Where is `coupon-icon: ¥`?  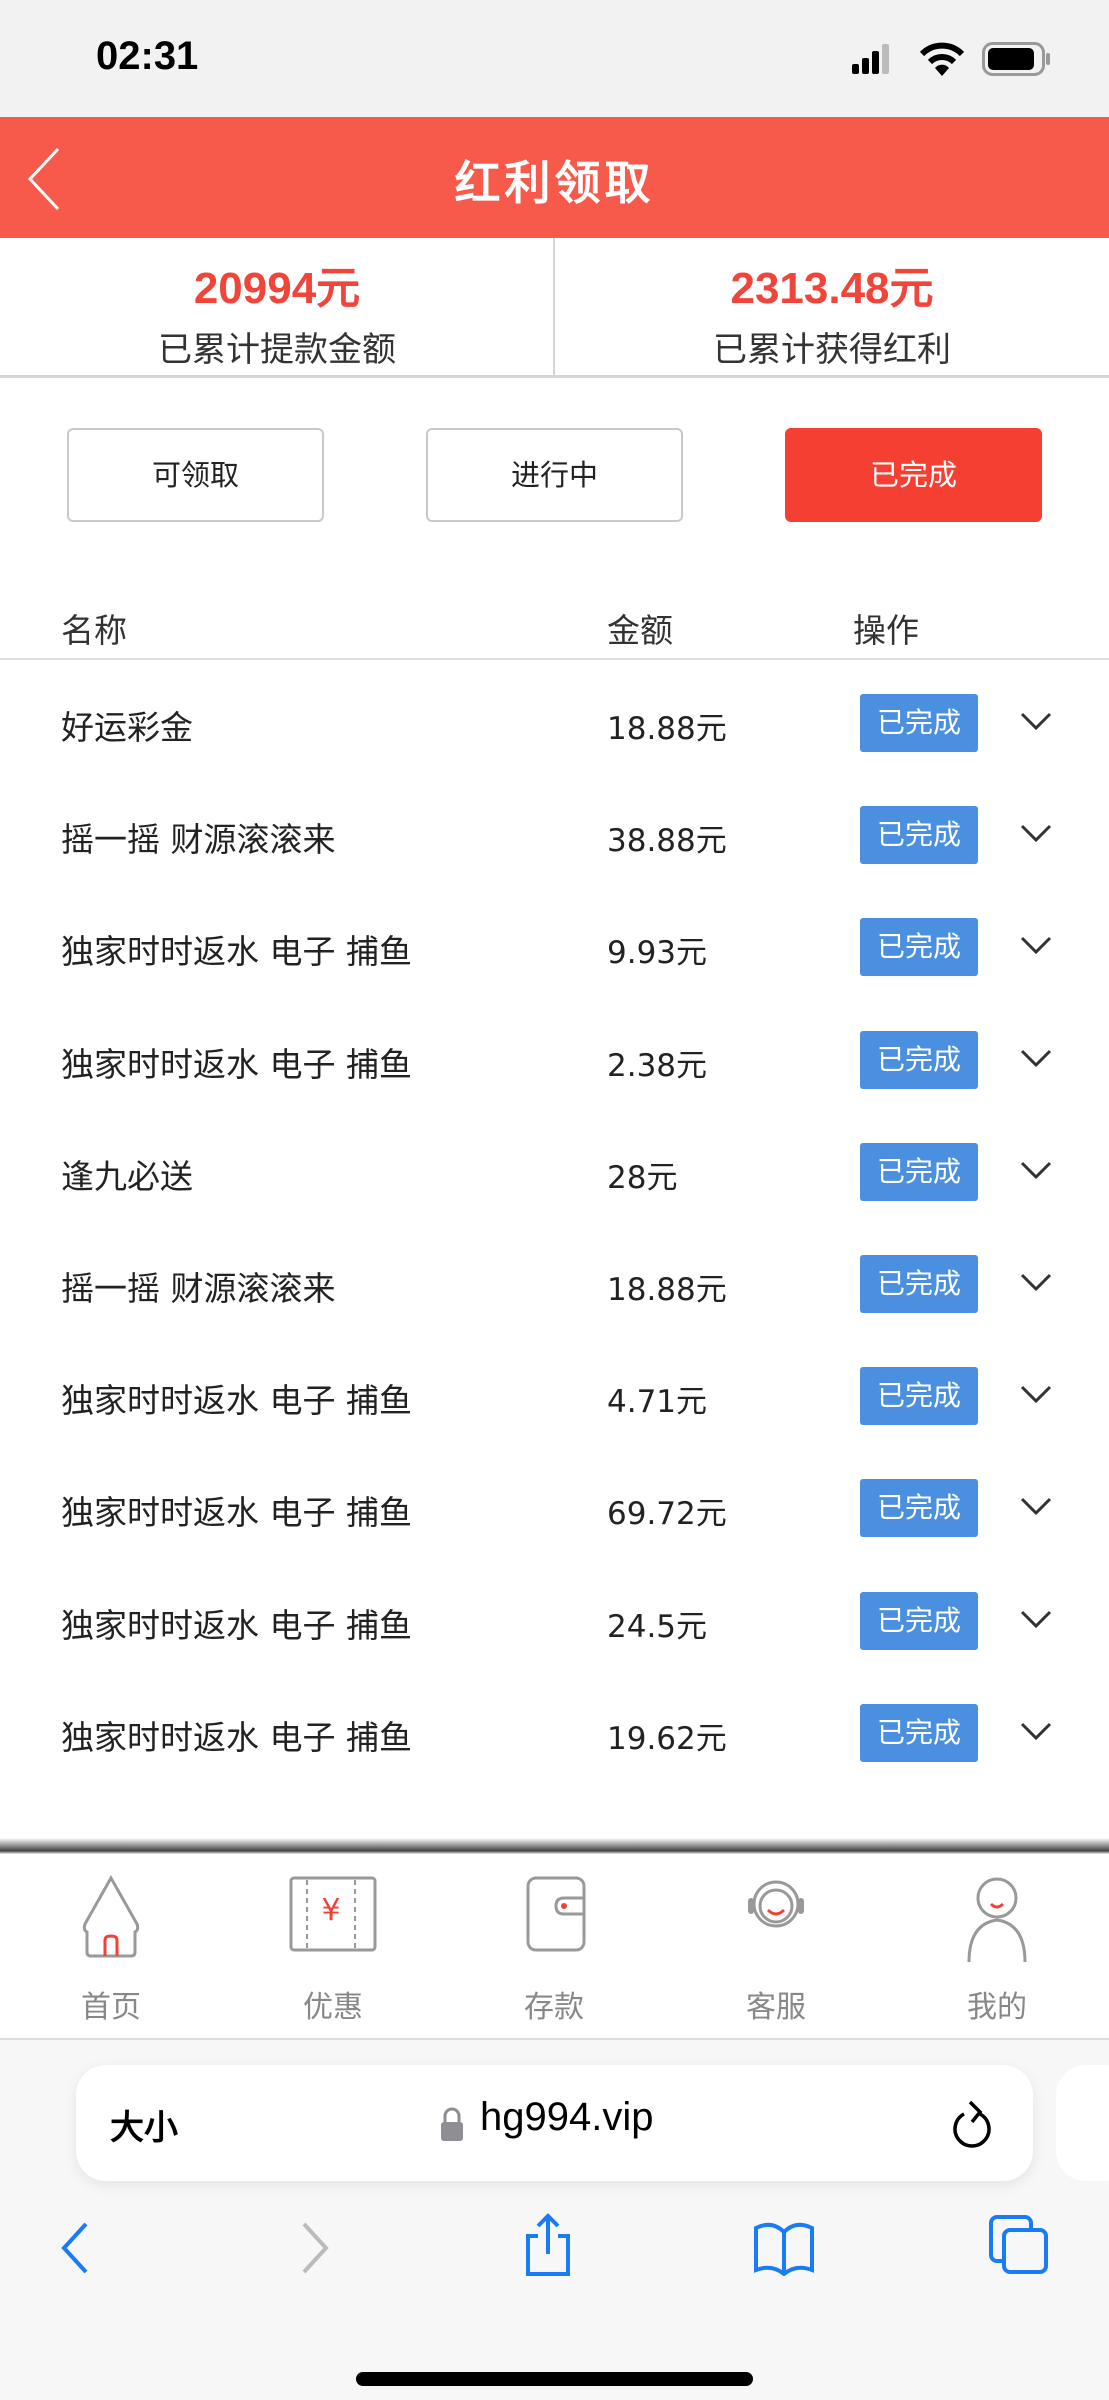
coupon-icon: ¥ is located at coordinates (333, 1914).